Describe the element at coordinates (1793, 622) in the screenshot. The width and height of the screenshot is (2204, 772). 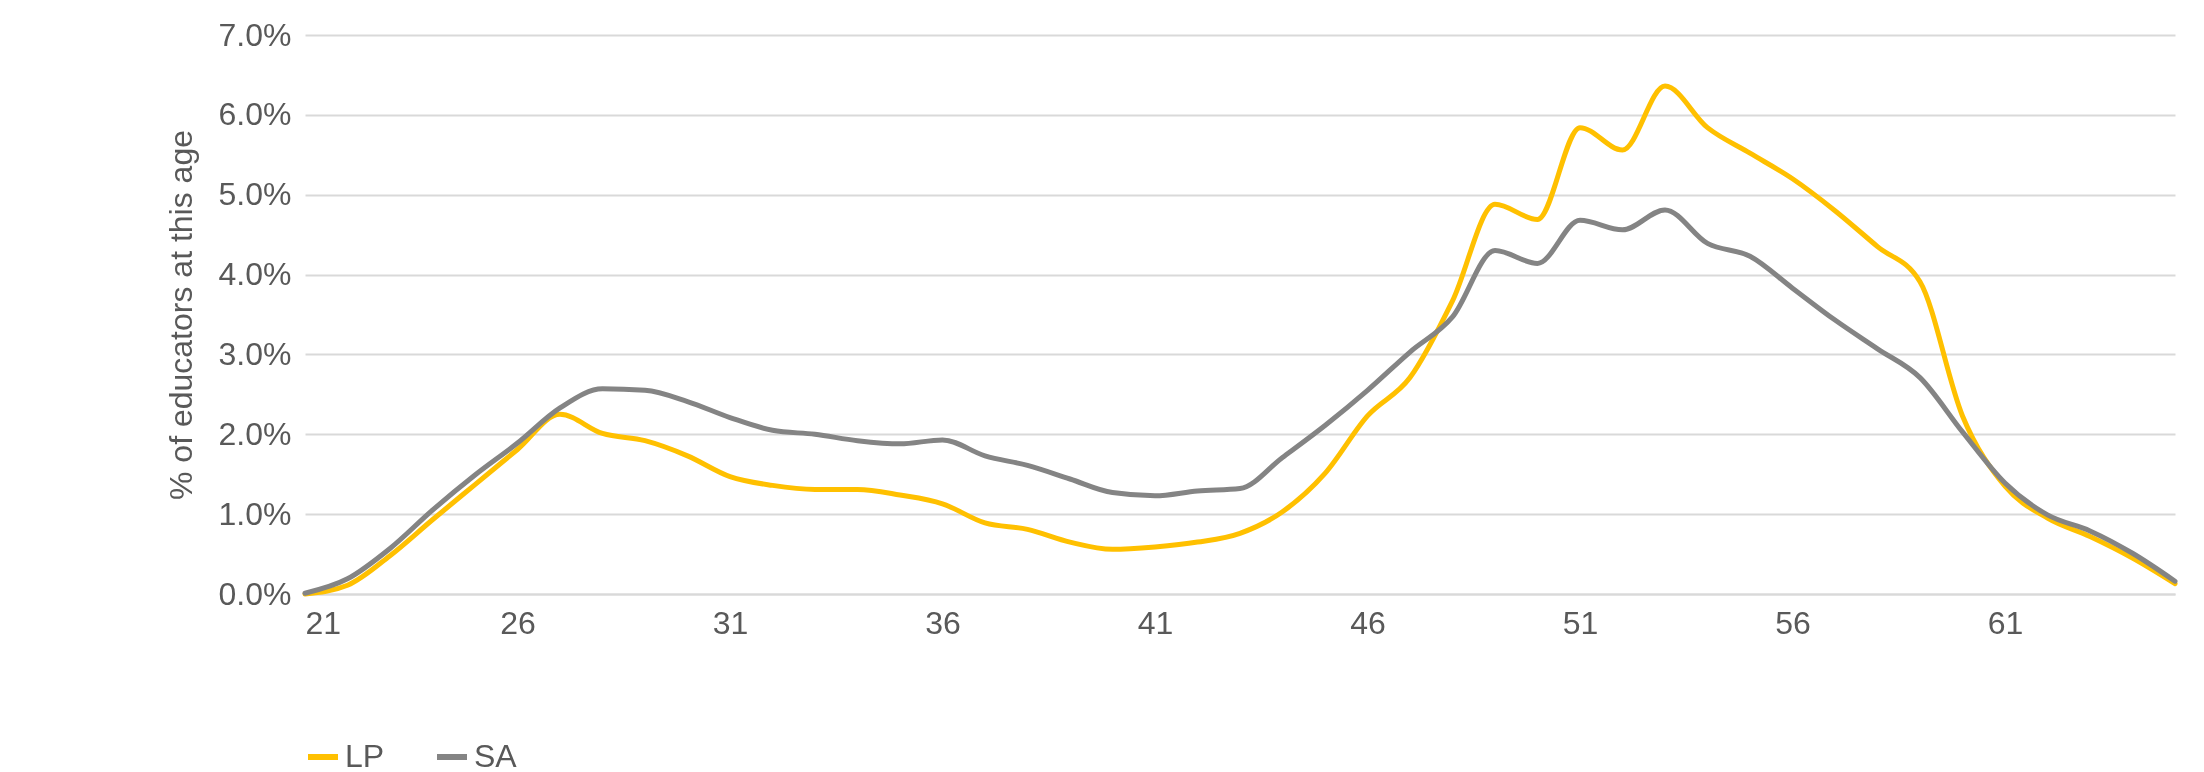
I see `x-tick-label: 56` at that location.